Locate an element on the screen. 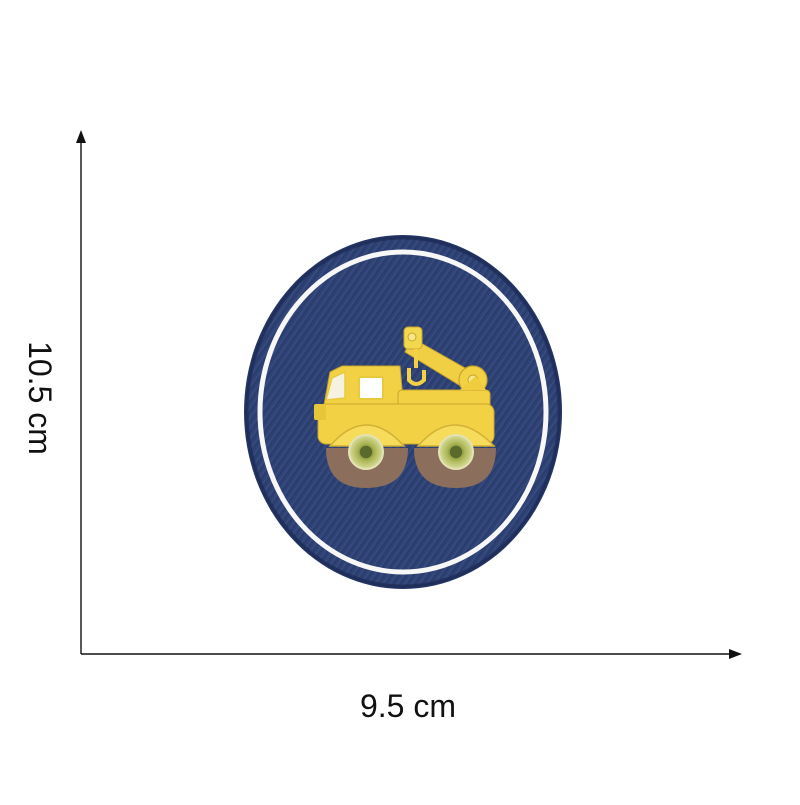  tow-truck-icon is located at coordinates (405, 407).